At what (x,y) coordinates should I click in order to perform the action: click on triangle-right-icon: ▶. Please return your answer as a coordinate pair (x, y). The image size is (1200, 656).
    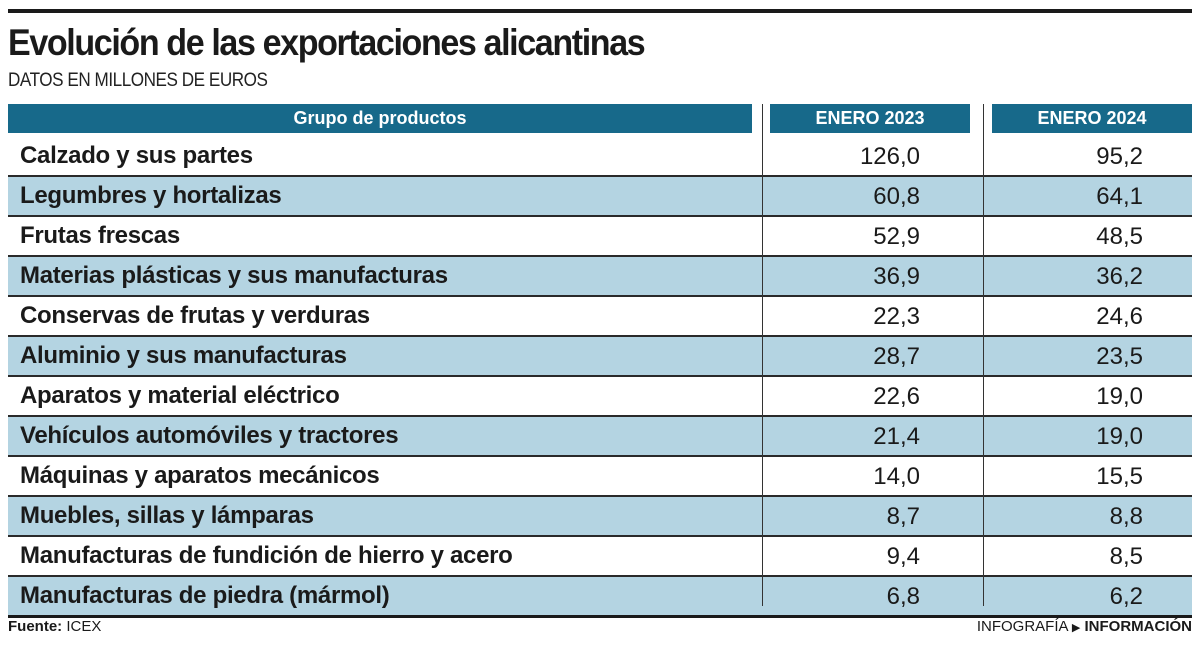
    Looking at the image, I should click on (1076, 628).